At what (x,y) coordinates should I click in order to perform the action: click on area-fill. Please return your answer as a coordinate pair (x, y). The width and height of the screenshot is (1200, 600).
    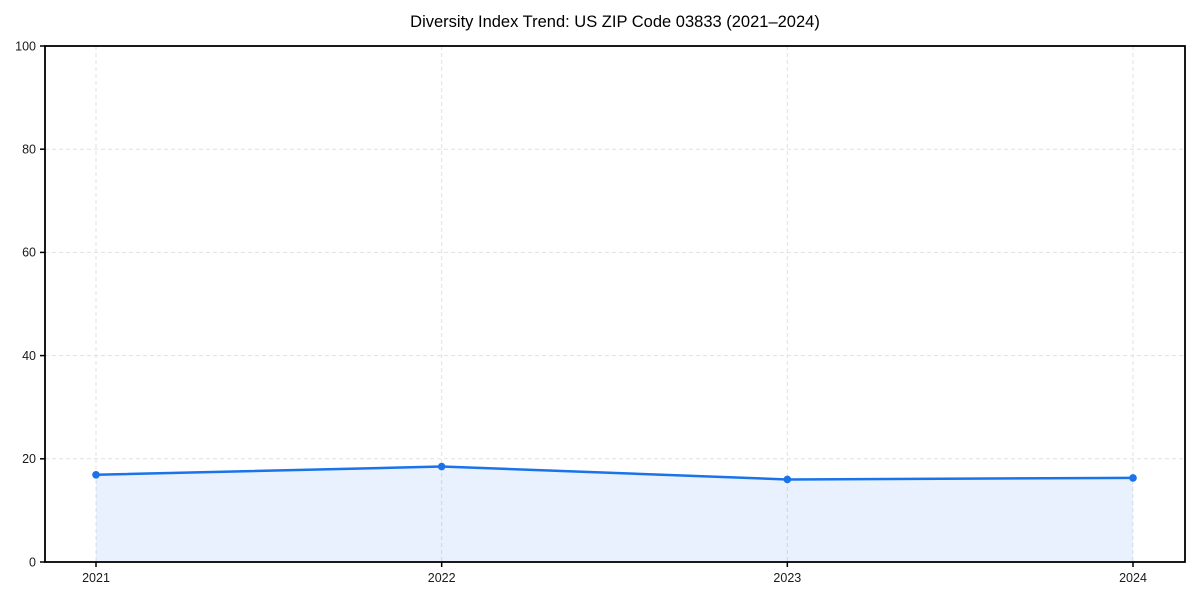
    Looking at the image, I should click on (614, 514).